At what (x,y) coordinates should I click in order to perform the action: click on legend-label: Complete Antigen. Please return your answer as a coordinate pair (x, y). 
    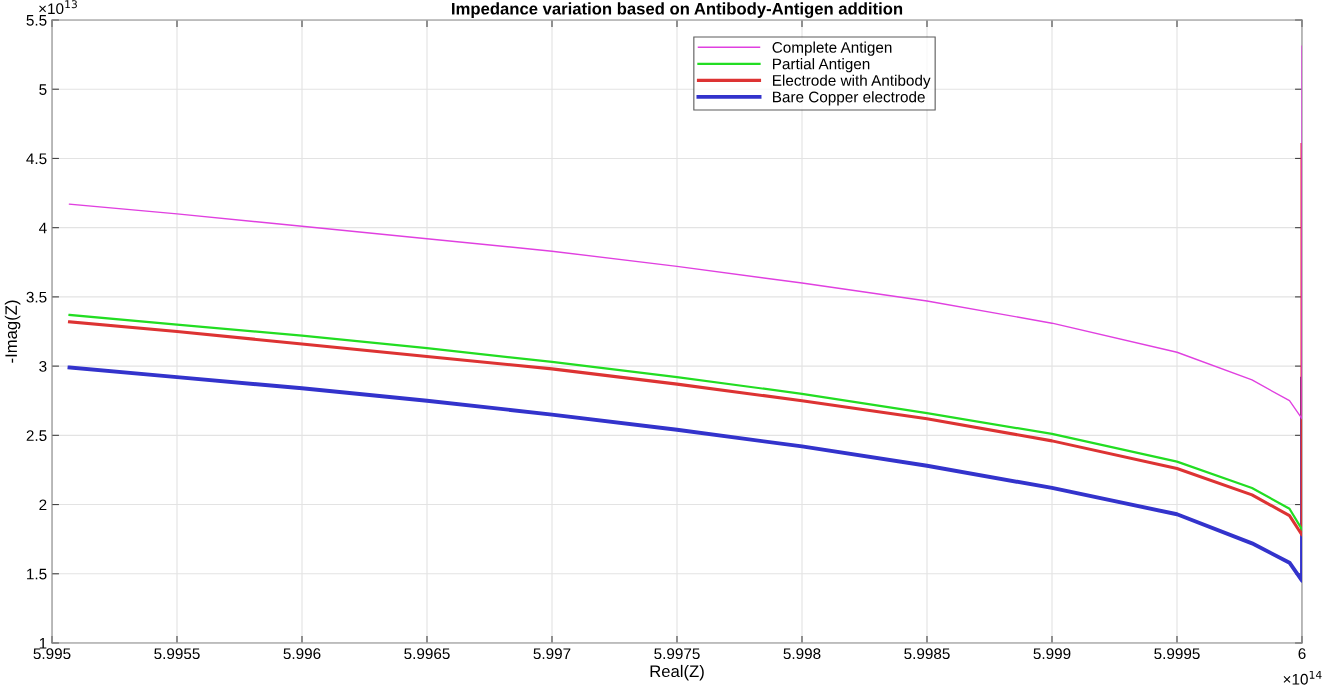
    Looking at the image, I should click on (832, 48).